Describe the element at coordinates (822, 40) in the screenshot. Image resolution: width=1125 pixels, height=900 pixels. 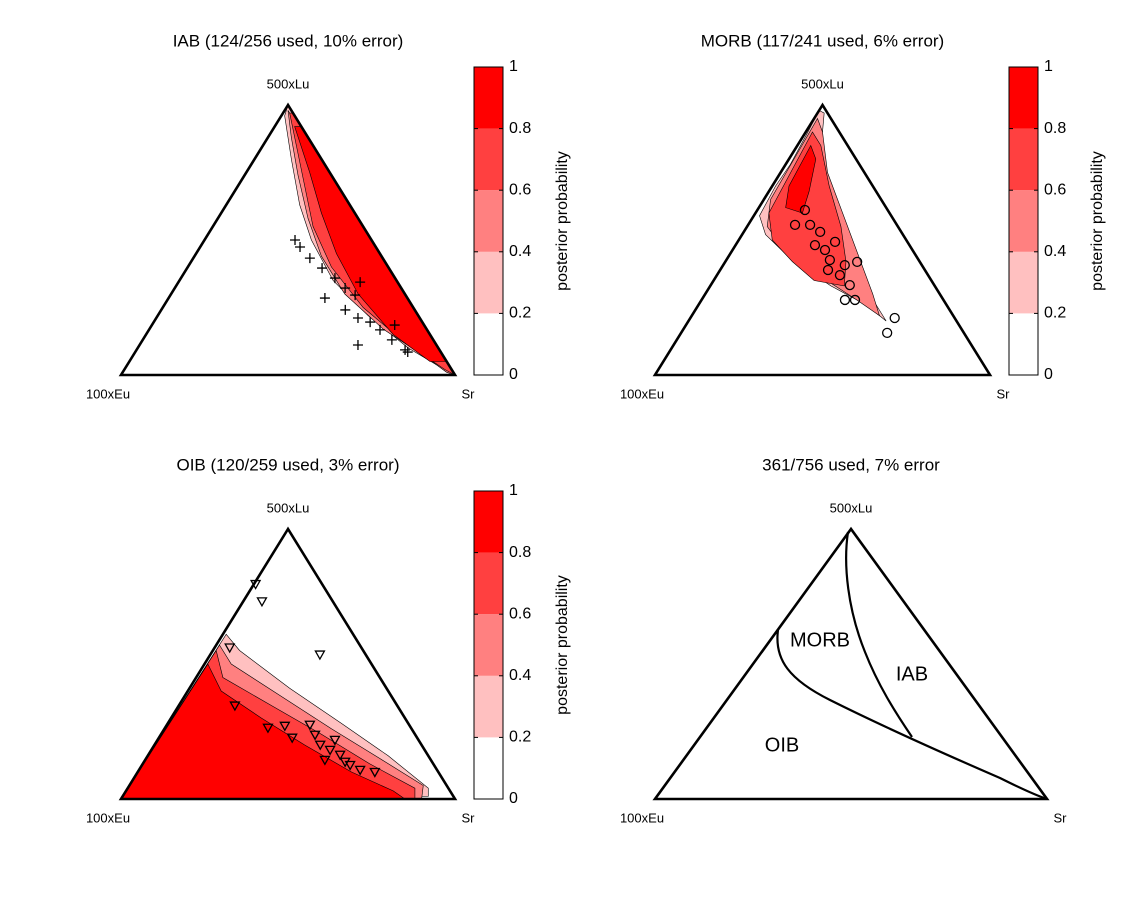
I see `panel-title: MORB (117/241 used, 6% error)` at that location.